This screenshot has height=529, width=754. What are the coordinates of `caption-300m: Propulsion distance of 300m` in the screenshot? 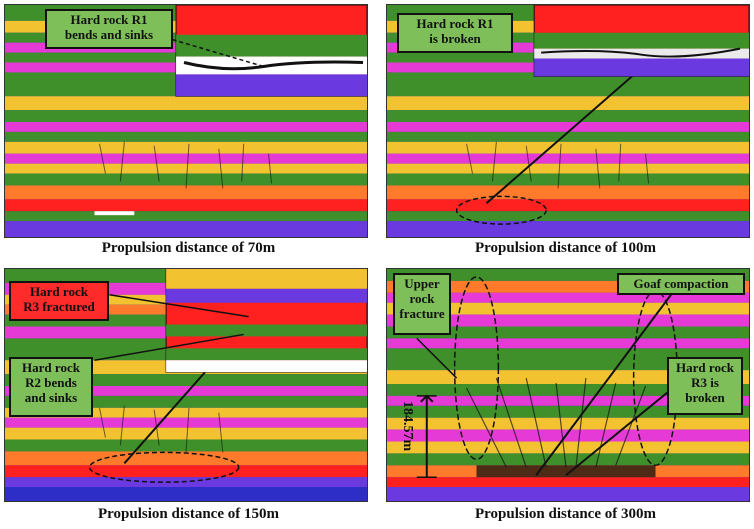 It's located at (565, 514).